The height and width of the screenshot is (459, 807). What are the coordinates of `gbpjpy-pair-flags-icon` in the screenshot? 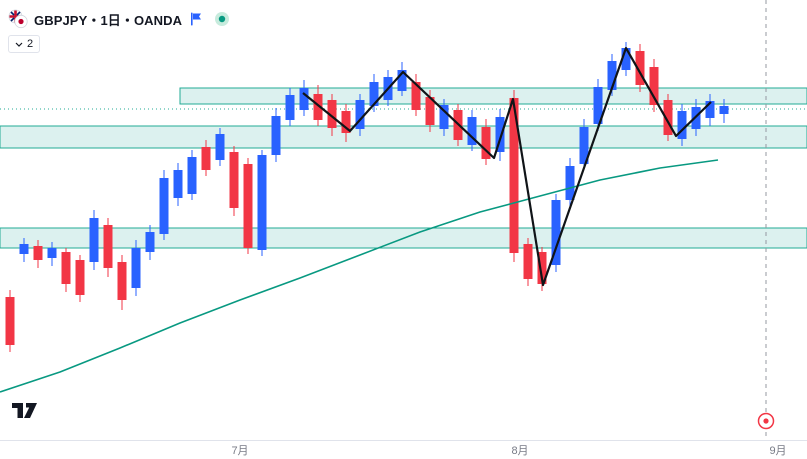 It's located at (18, 19).